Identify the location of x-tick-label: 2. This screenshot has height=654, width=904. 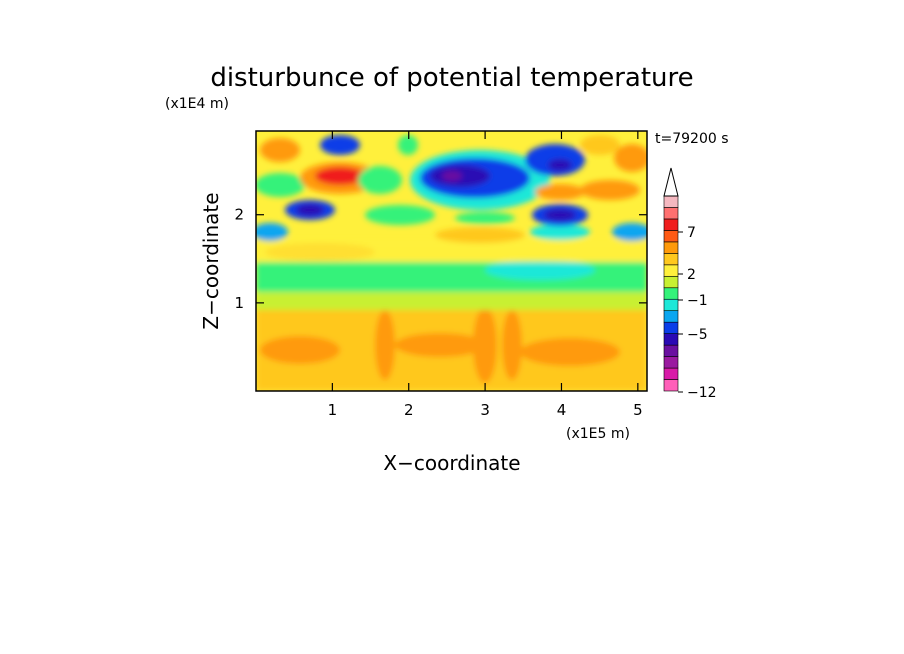
(409, 410).